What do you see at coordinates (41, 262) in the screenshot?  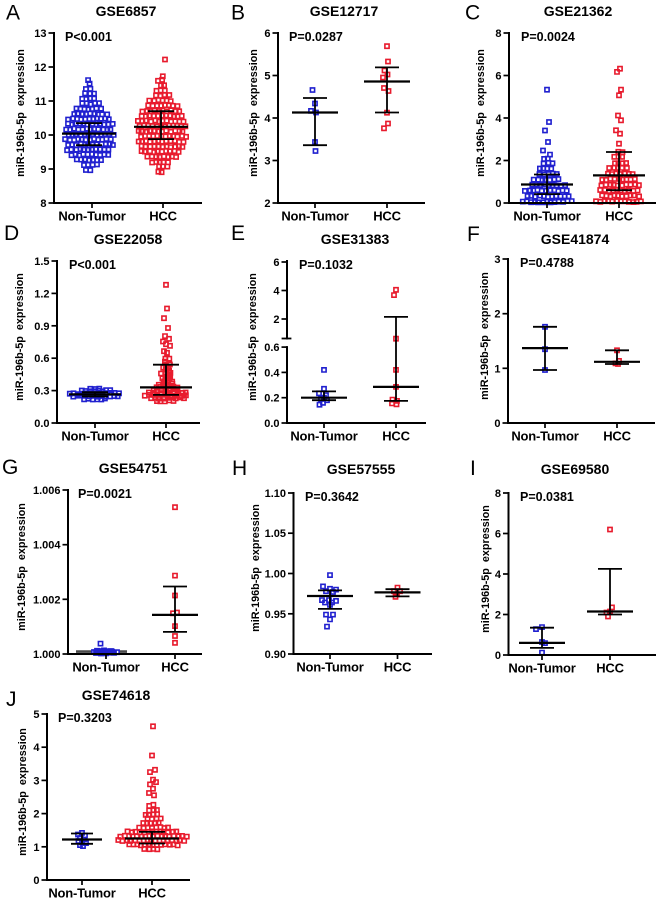 I see `svg-text: 1.5` at bounding box center [41, 262].